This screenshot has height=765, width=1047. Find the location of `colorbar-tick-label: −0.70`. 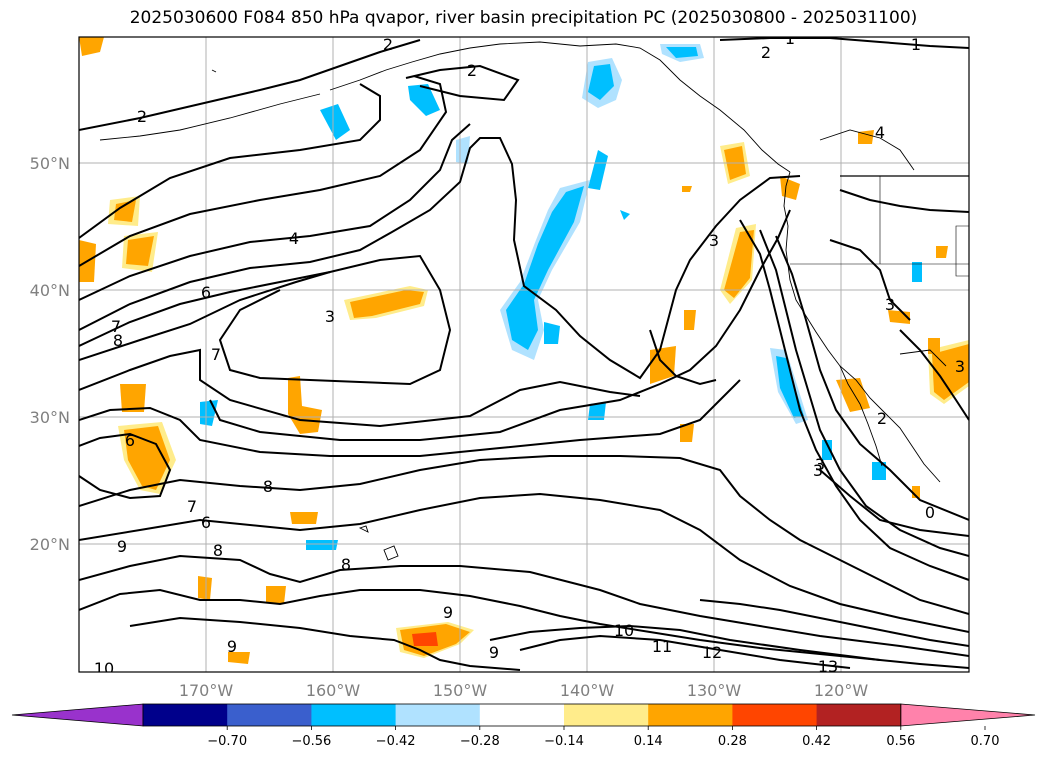

colorbar-tick-label: −0.70 is located at coordinates (227, 741).